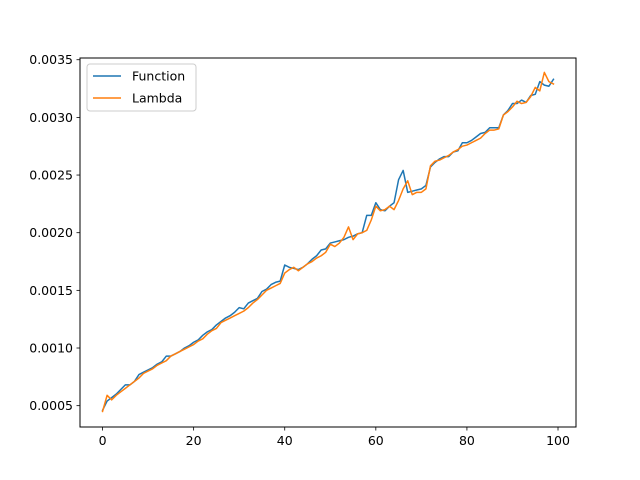  What do you see at coordinates (51, 117) in the screenshot?
I see `y-tick-label: 0.0030` at bounding box center [51, 117].